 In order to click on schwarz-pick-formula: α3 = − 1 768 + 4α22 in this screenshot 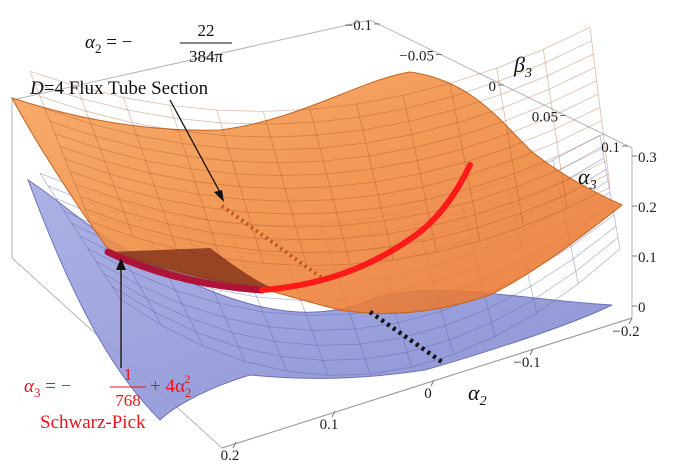, I will do `click(107, 387)`.